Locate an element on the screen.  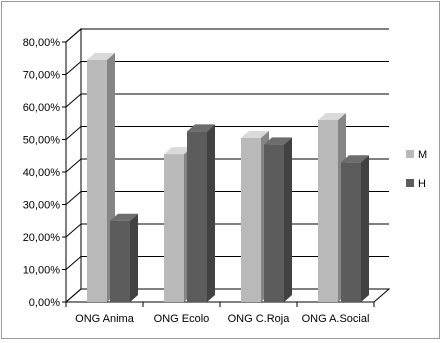
bar-ong-anima-h is located at coordinates (124, 257).